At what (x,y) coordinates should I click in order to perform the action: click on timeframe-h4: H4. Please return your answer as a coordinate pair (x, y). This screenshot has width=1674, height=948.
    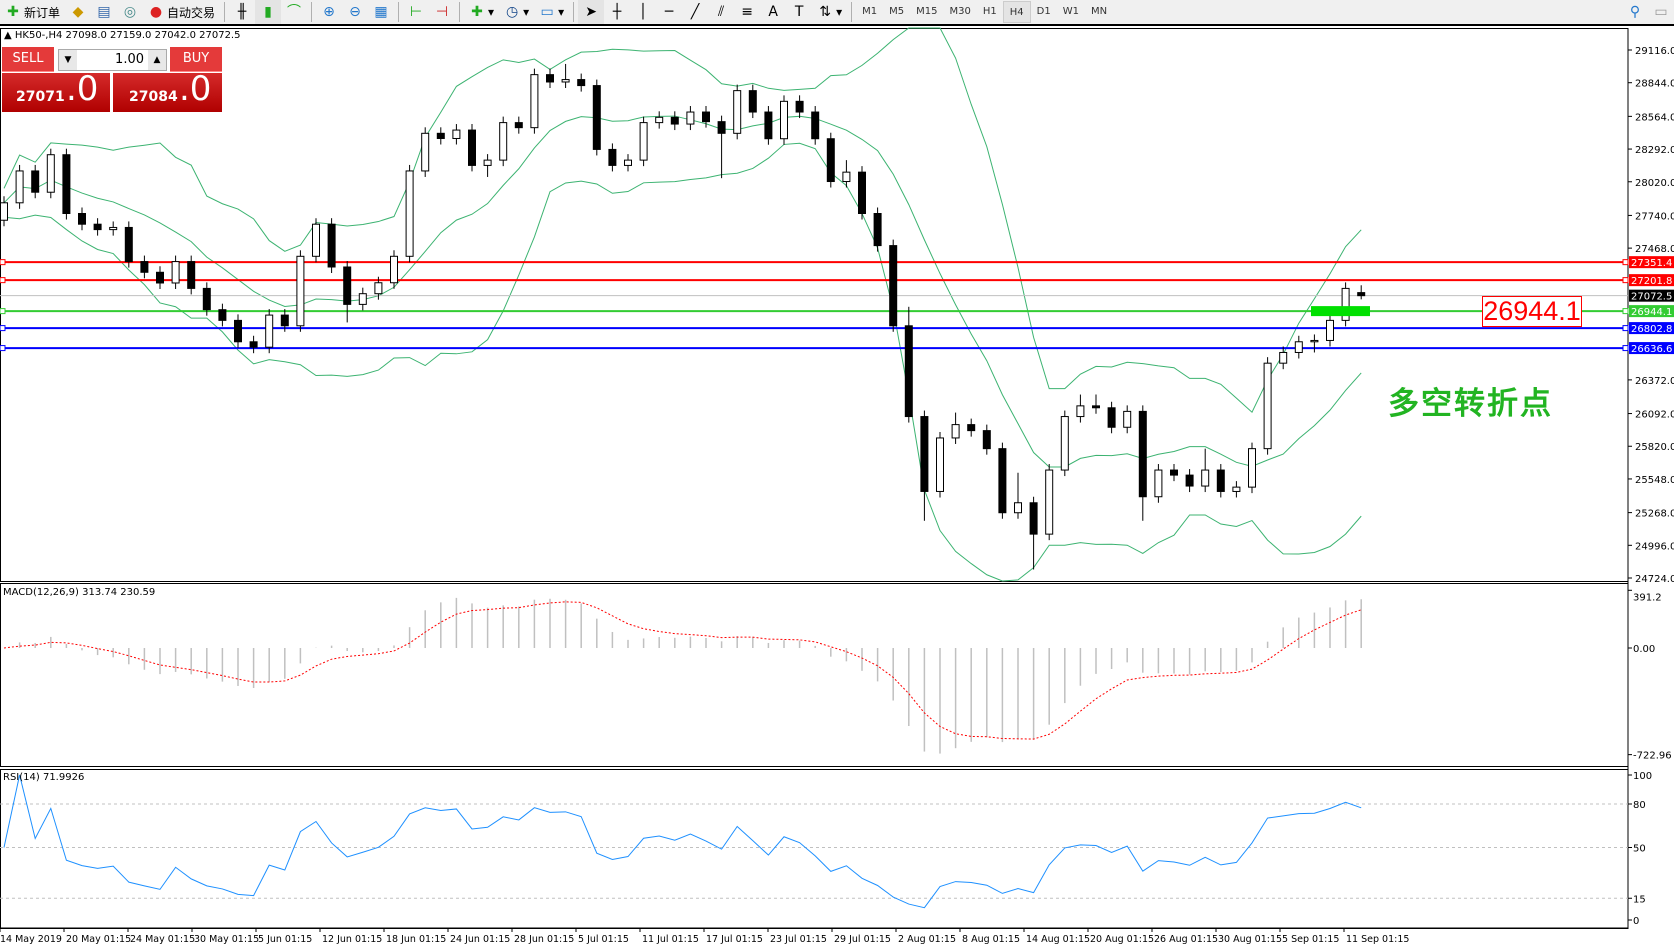
    Looking at the image, I should click on (1016, 12).